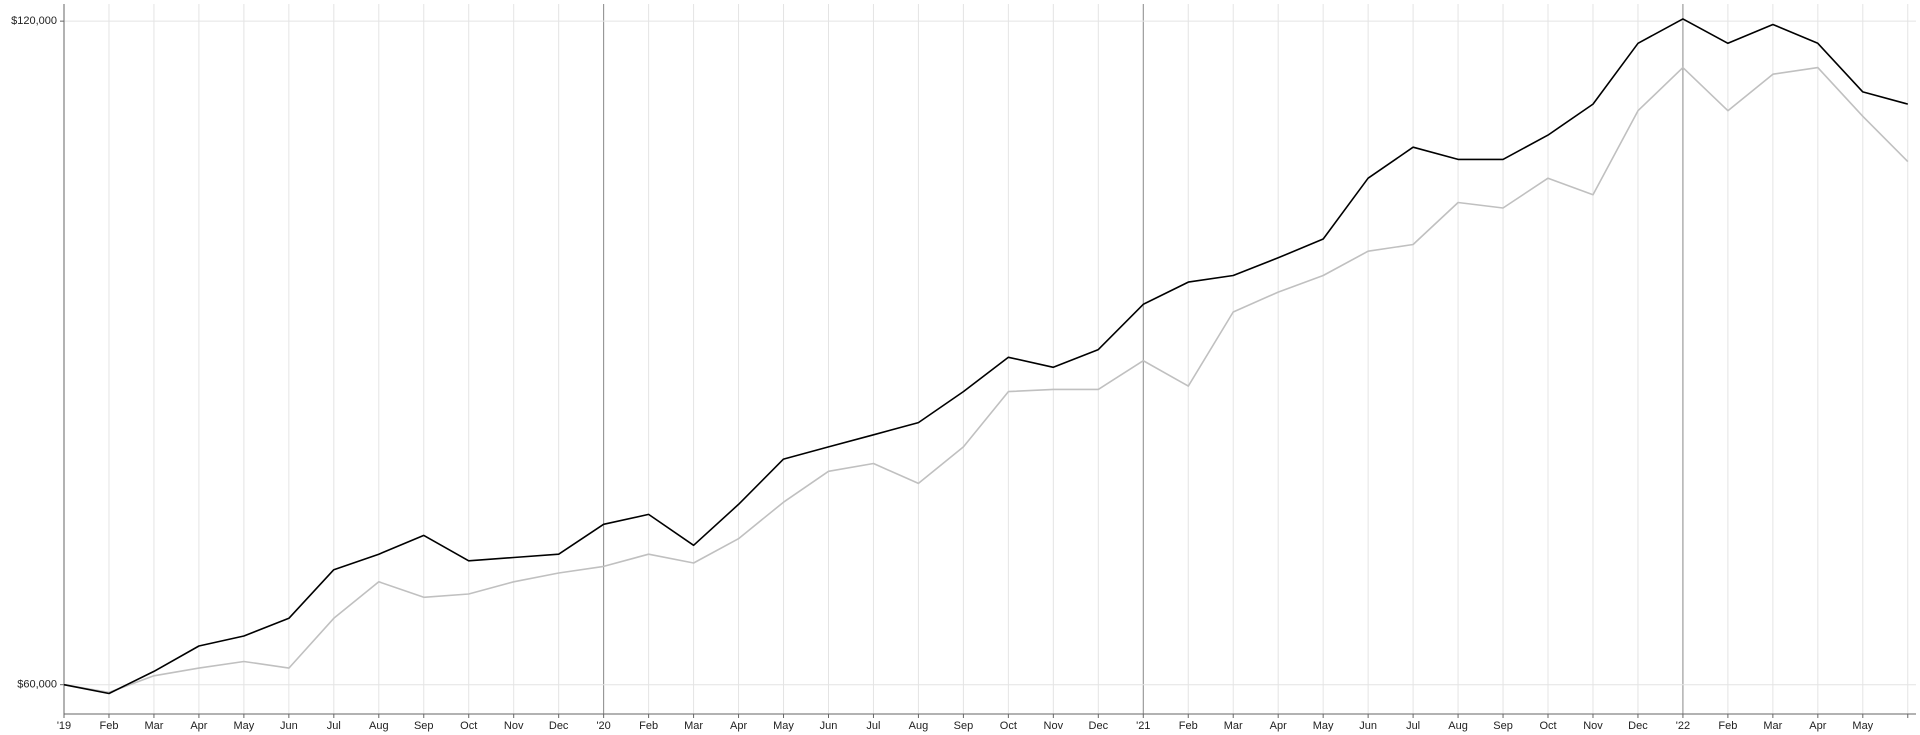 This screenshot has height=735, width=1920. What do you see at coordinates (37, 685) in the screenshot?
I see `y-tick-label: $60,000` at bounding box center [37, 685].